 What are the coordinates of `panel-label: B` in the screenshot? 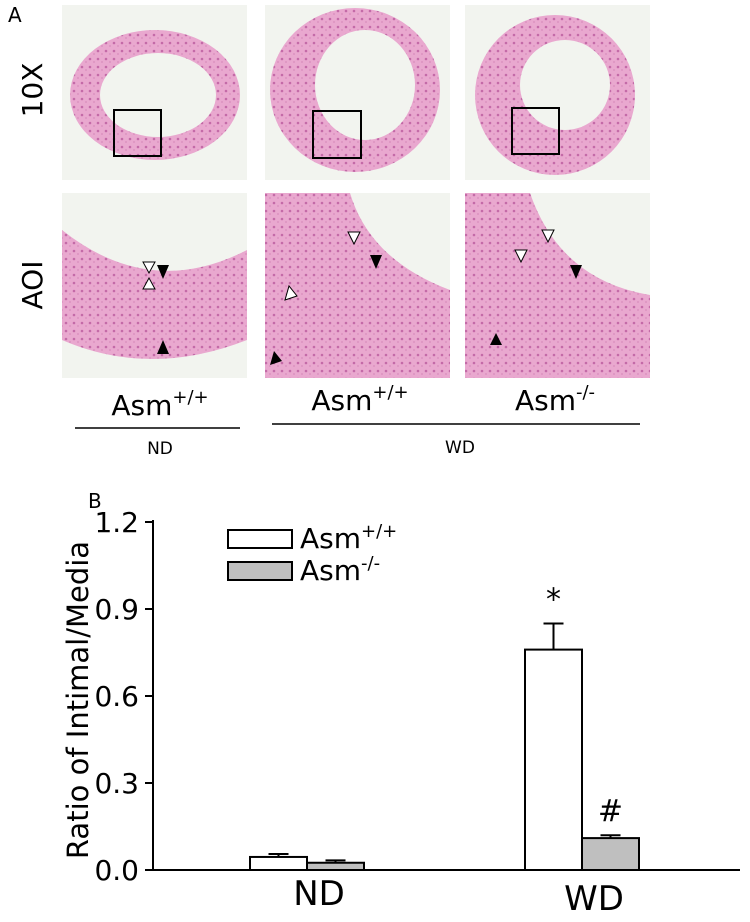 It's located at (95, 501).